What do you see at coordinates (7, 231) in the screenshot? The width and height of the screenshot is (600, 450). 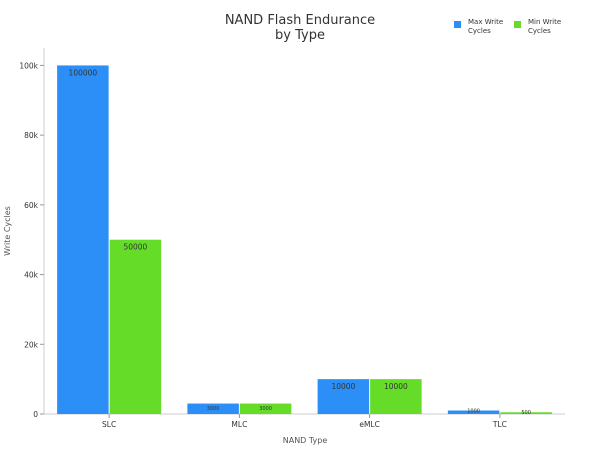 I see `y-axis-label: Write Cycles` at bounding box center [7, 231].